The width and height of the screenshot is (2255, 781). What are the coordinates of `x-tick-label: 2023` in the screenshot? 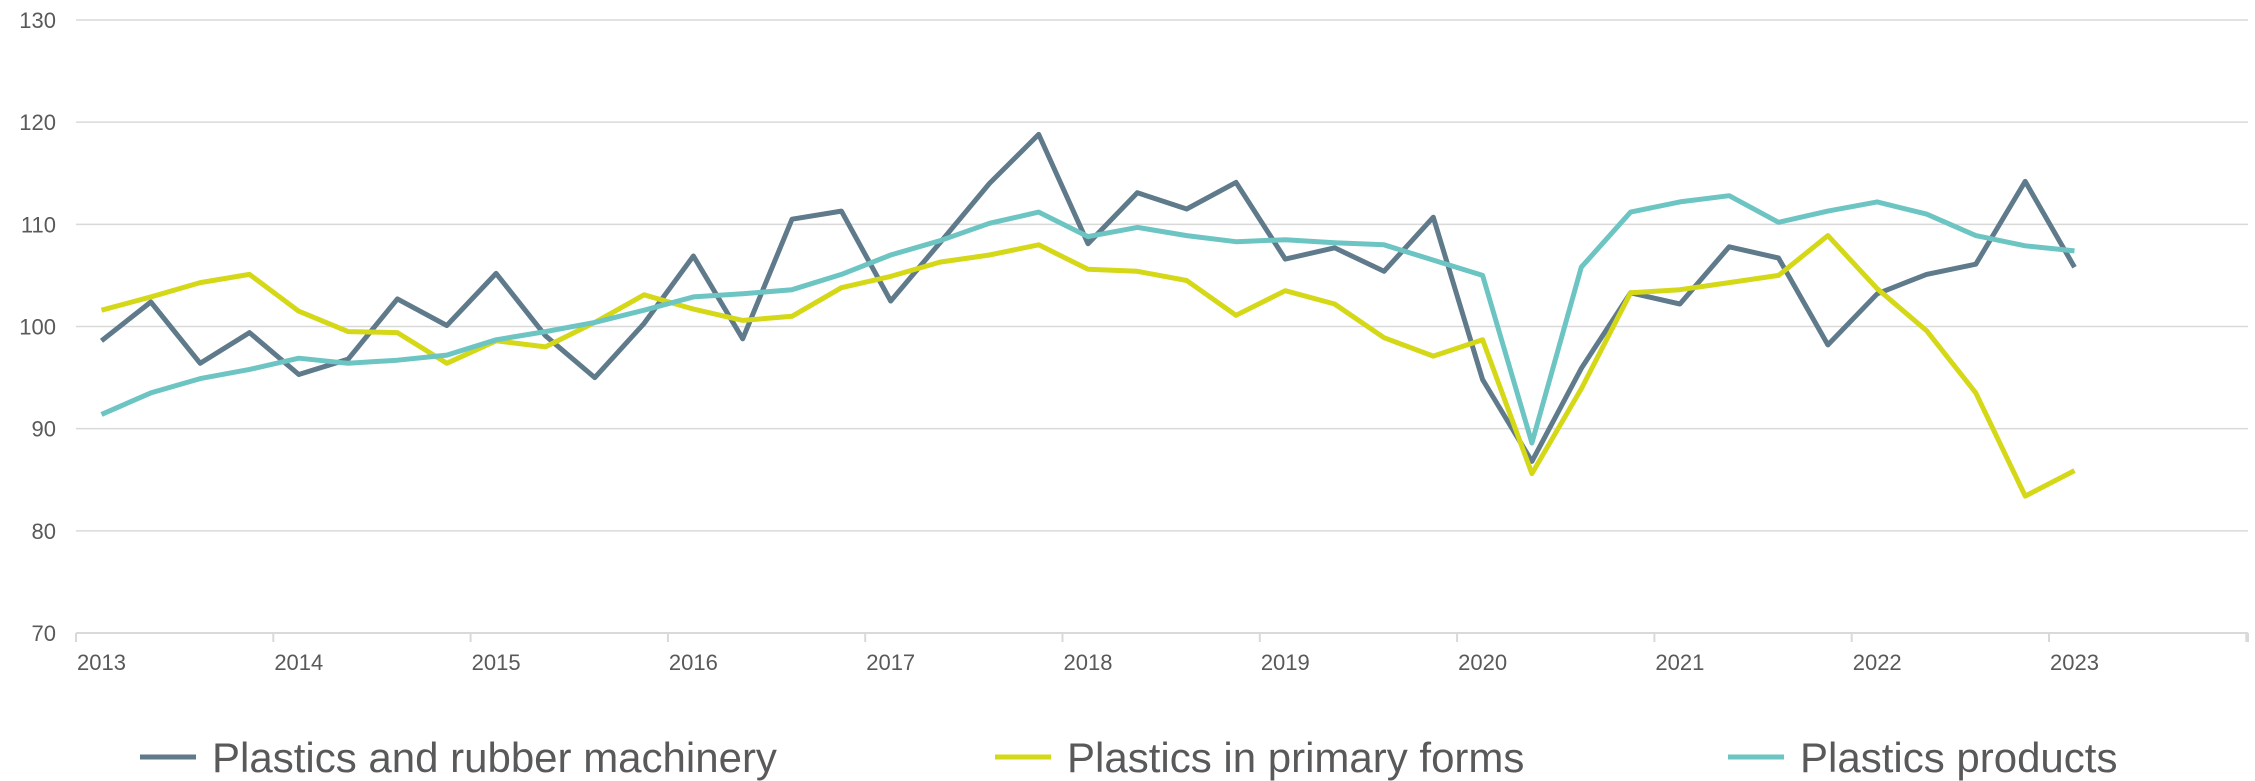 It's located at (2074, 662).